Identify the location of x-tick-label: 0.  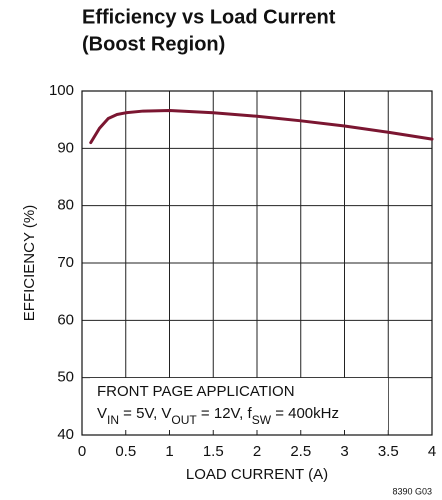
(82, 451).